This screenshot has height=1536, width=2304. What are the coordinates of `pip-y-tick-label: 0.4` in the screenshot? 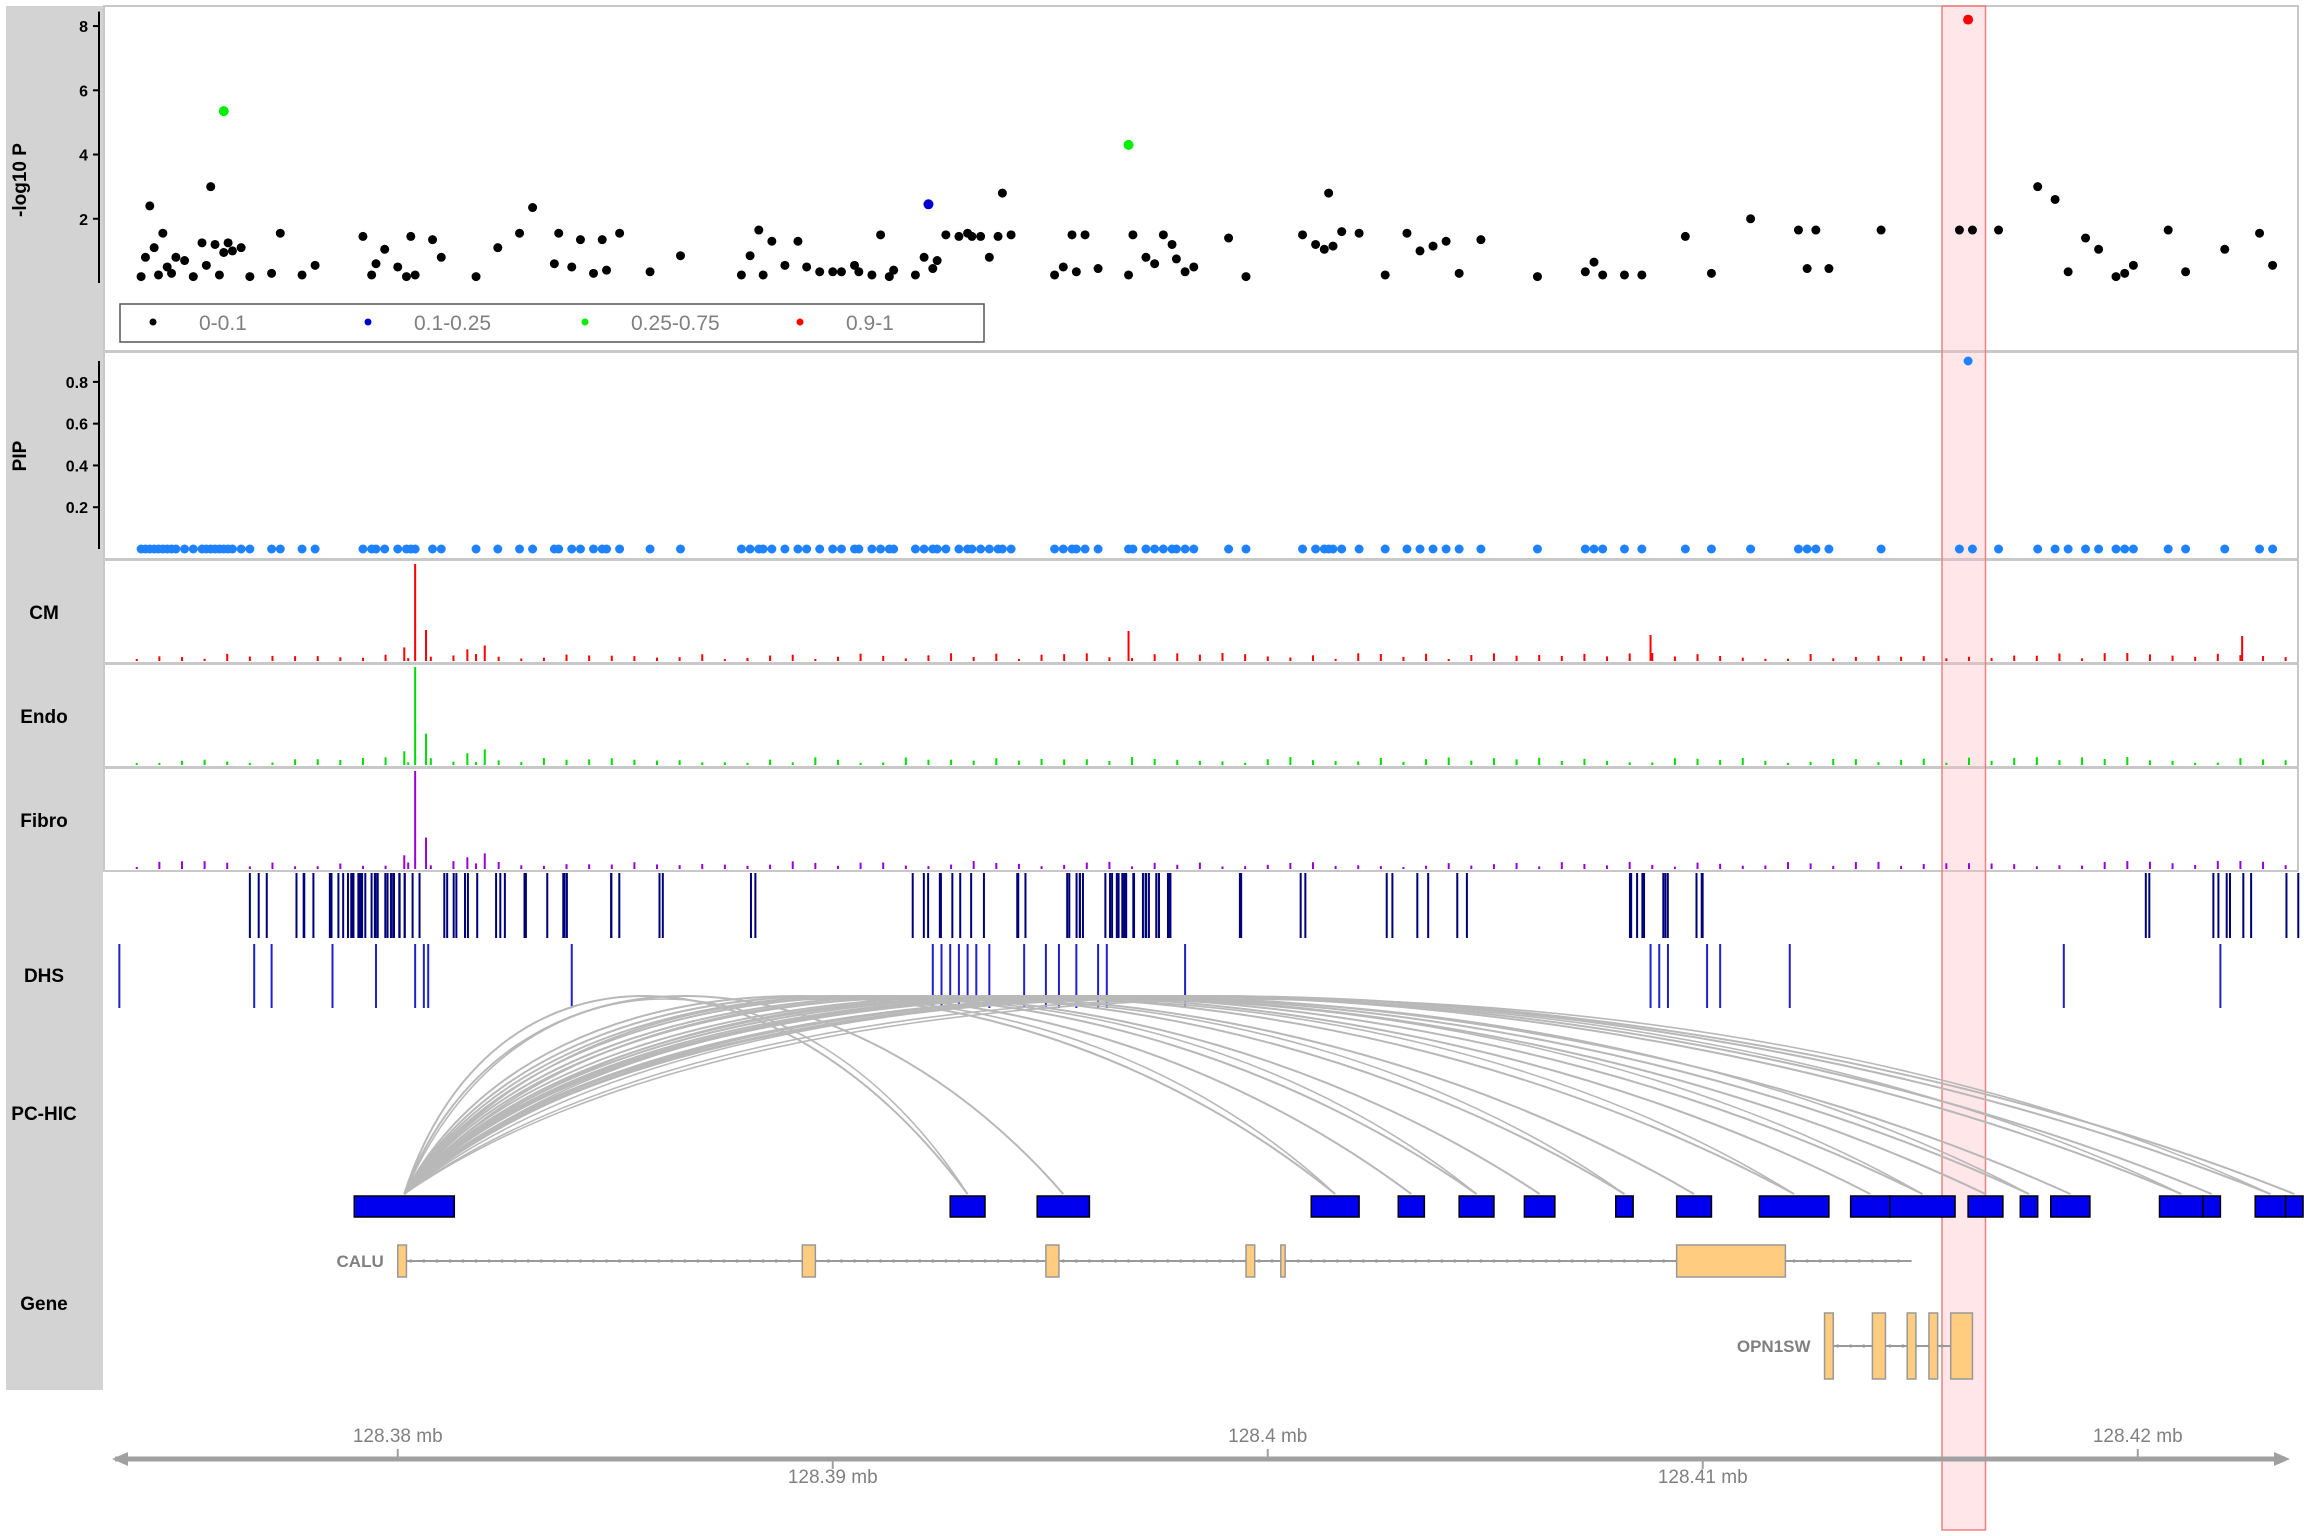 It's located at (77, 466).